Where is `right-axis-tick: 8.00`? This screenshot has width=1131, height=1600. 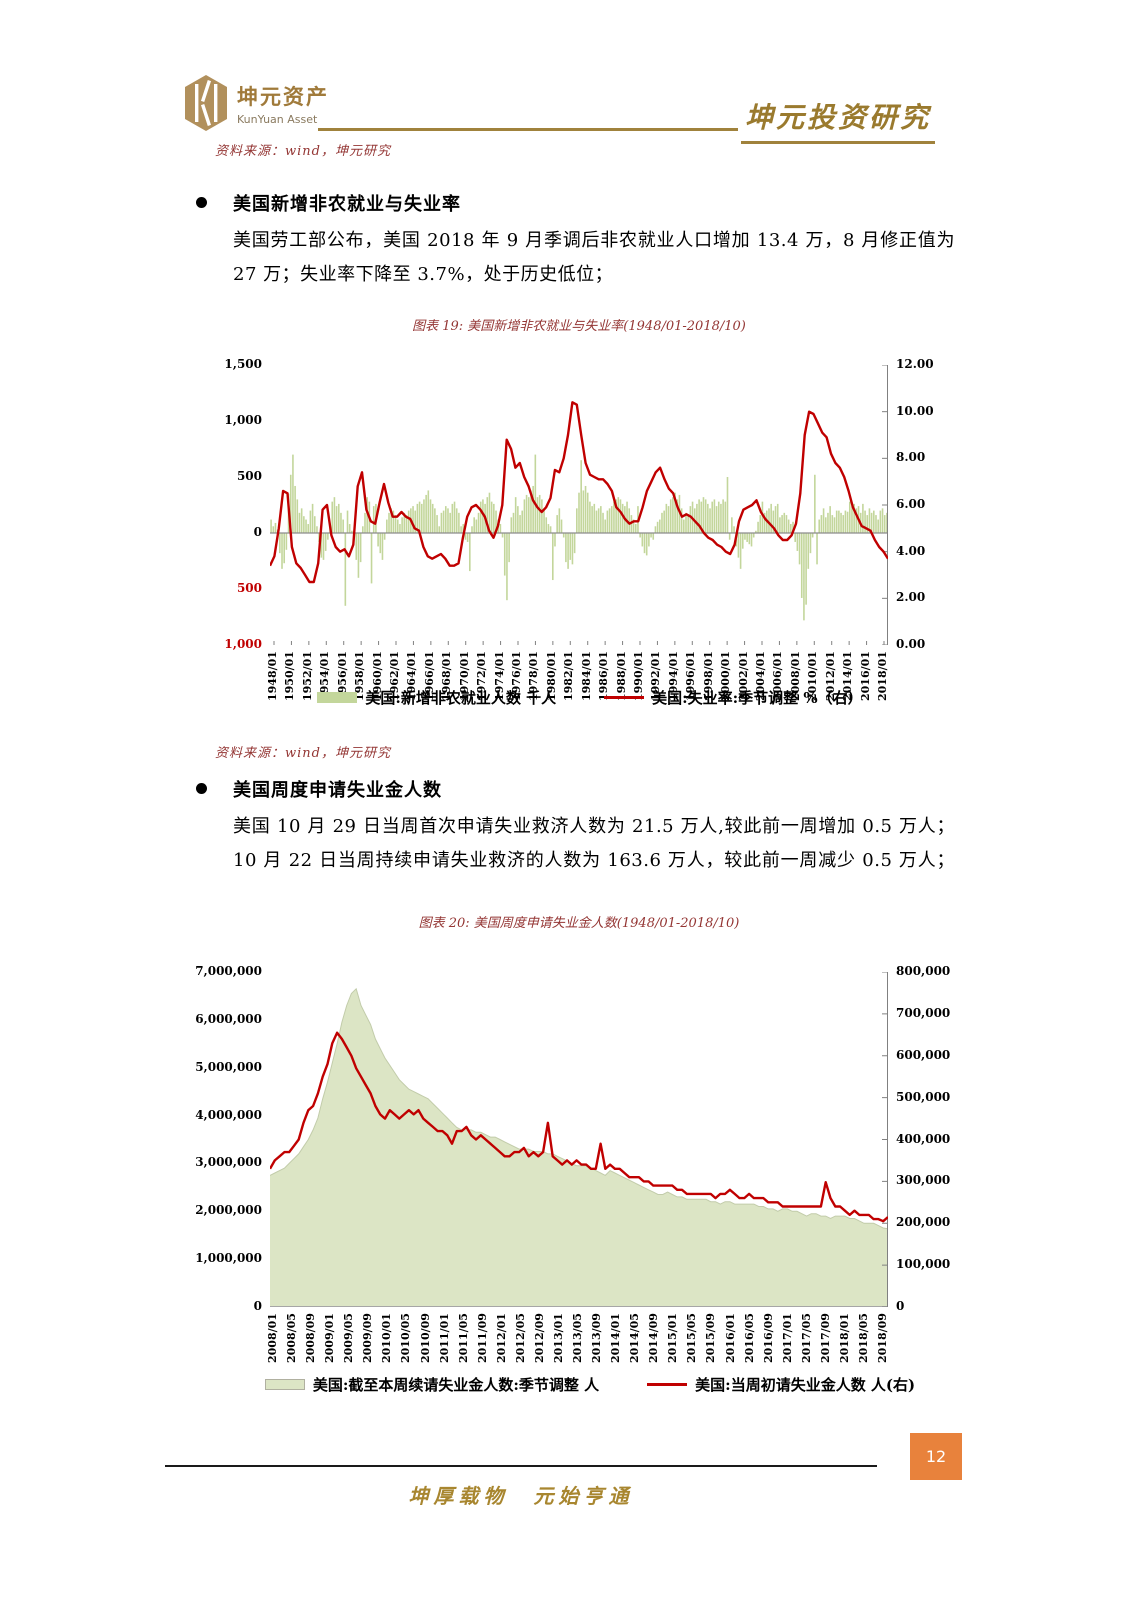 right-axis-tick: 8.00 is located at coordinates (911, 457).